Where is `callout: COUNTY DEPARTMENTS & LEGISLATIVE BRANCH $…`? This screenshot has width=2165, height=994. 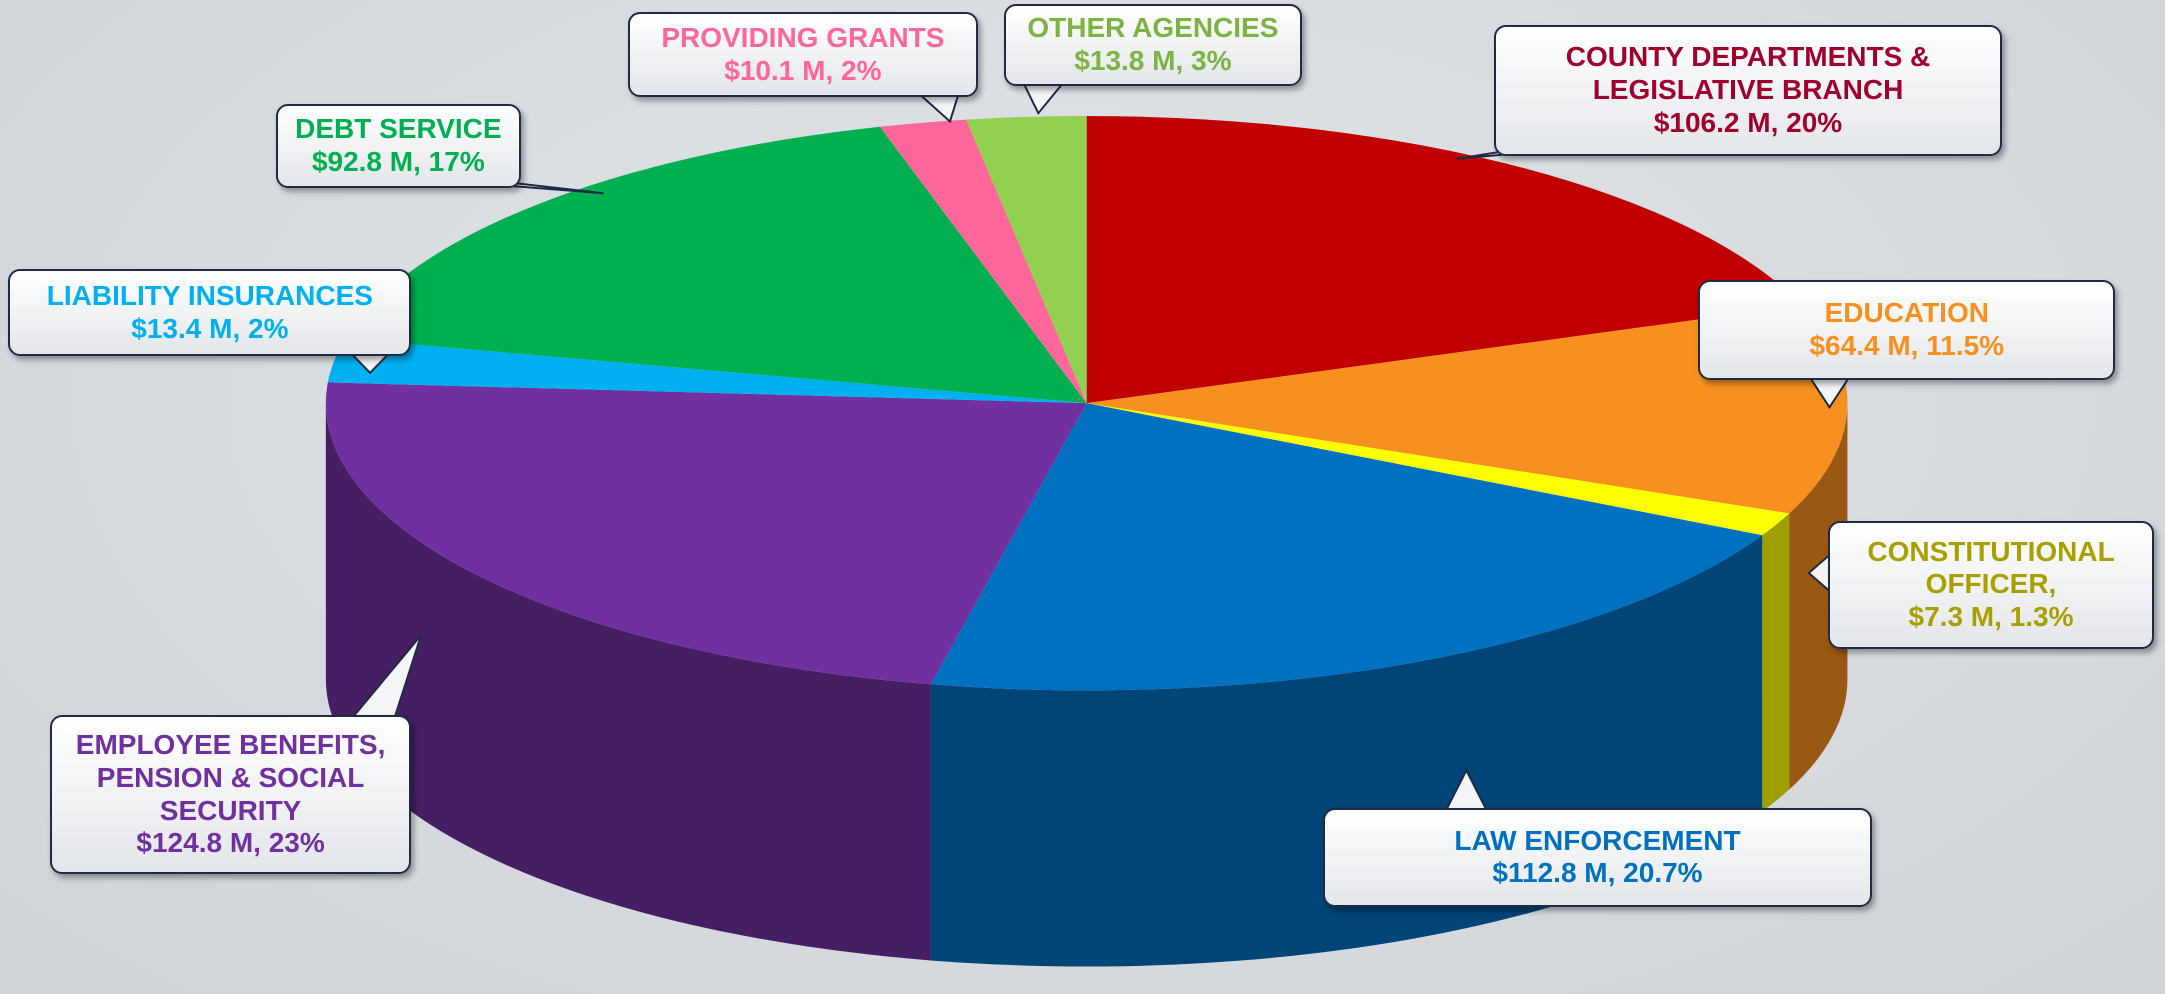
callout: COUNTY DEPARTMENTS & LEGISLATIVE BRANCH $… is located at coordinates (1748, 90).